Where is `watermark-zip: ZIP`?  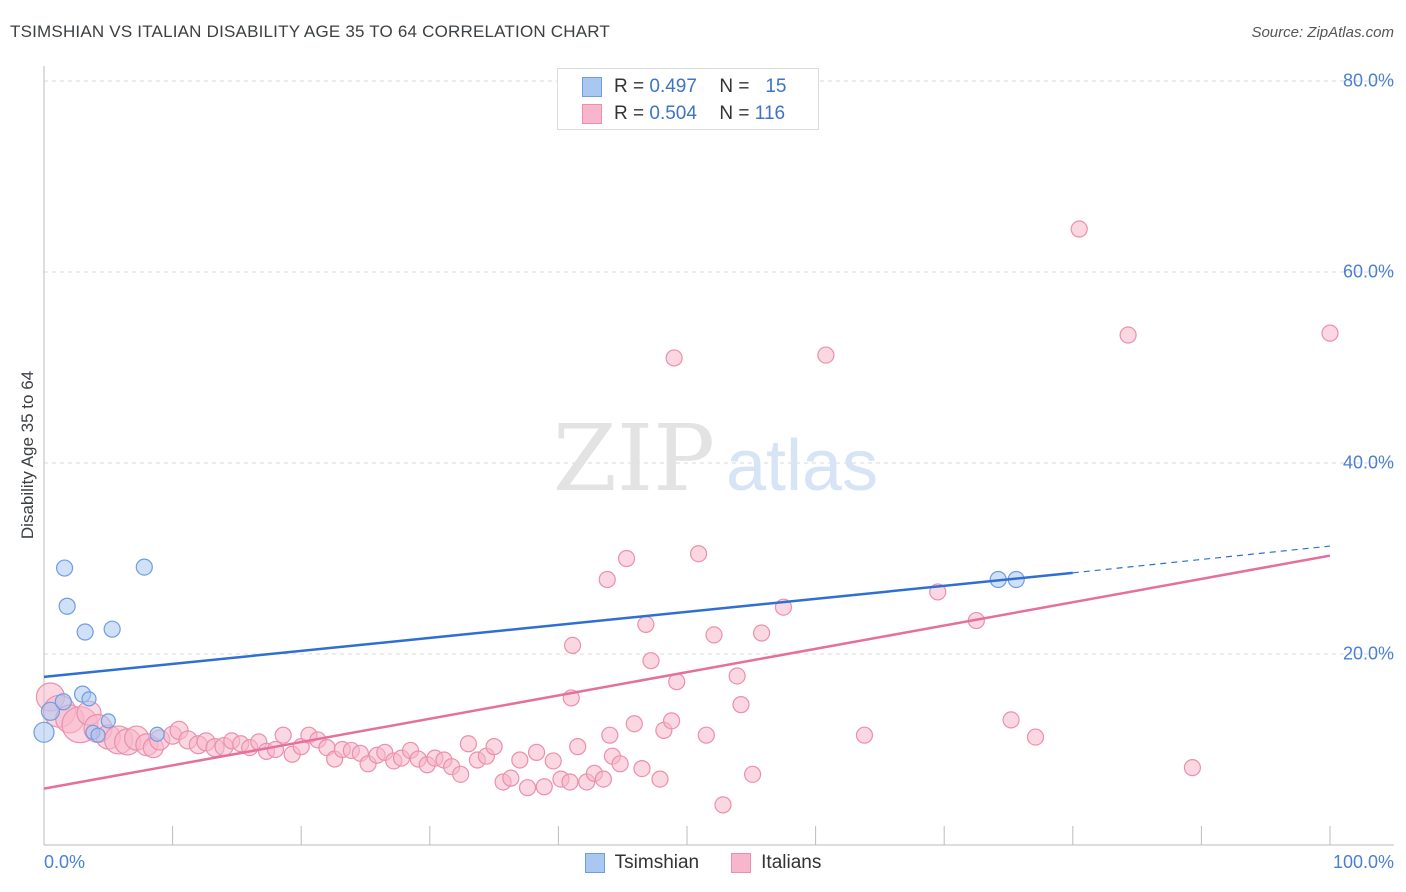 watermark-zip: ZIP is located at coordinates (634, 458).